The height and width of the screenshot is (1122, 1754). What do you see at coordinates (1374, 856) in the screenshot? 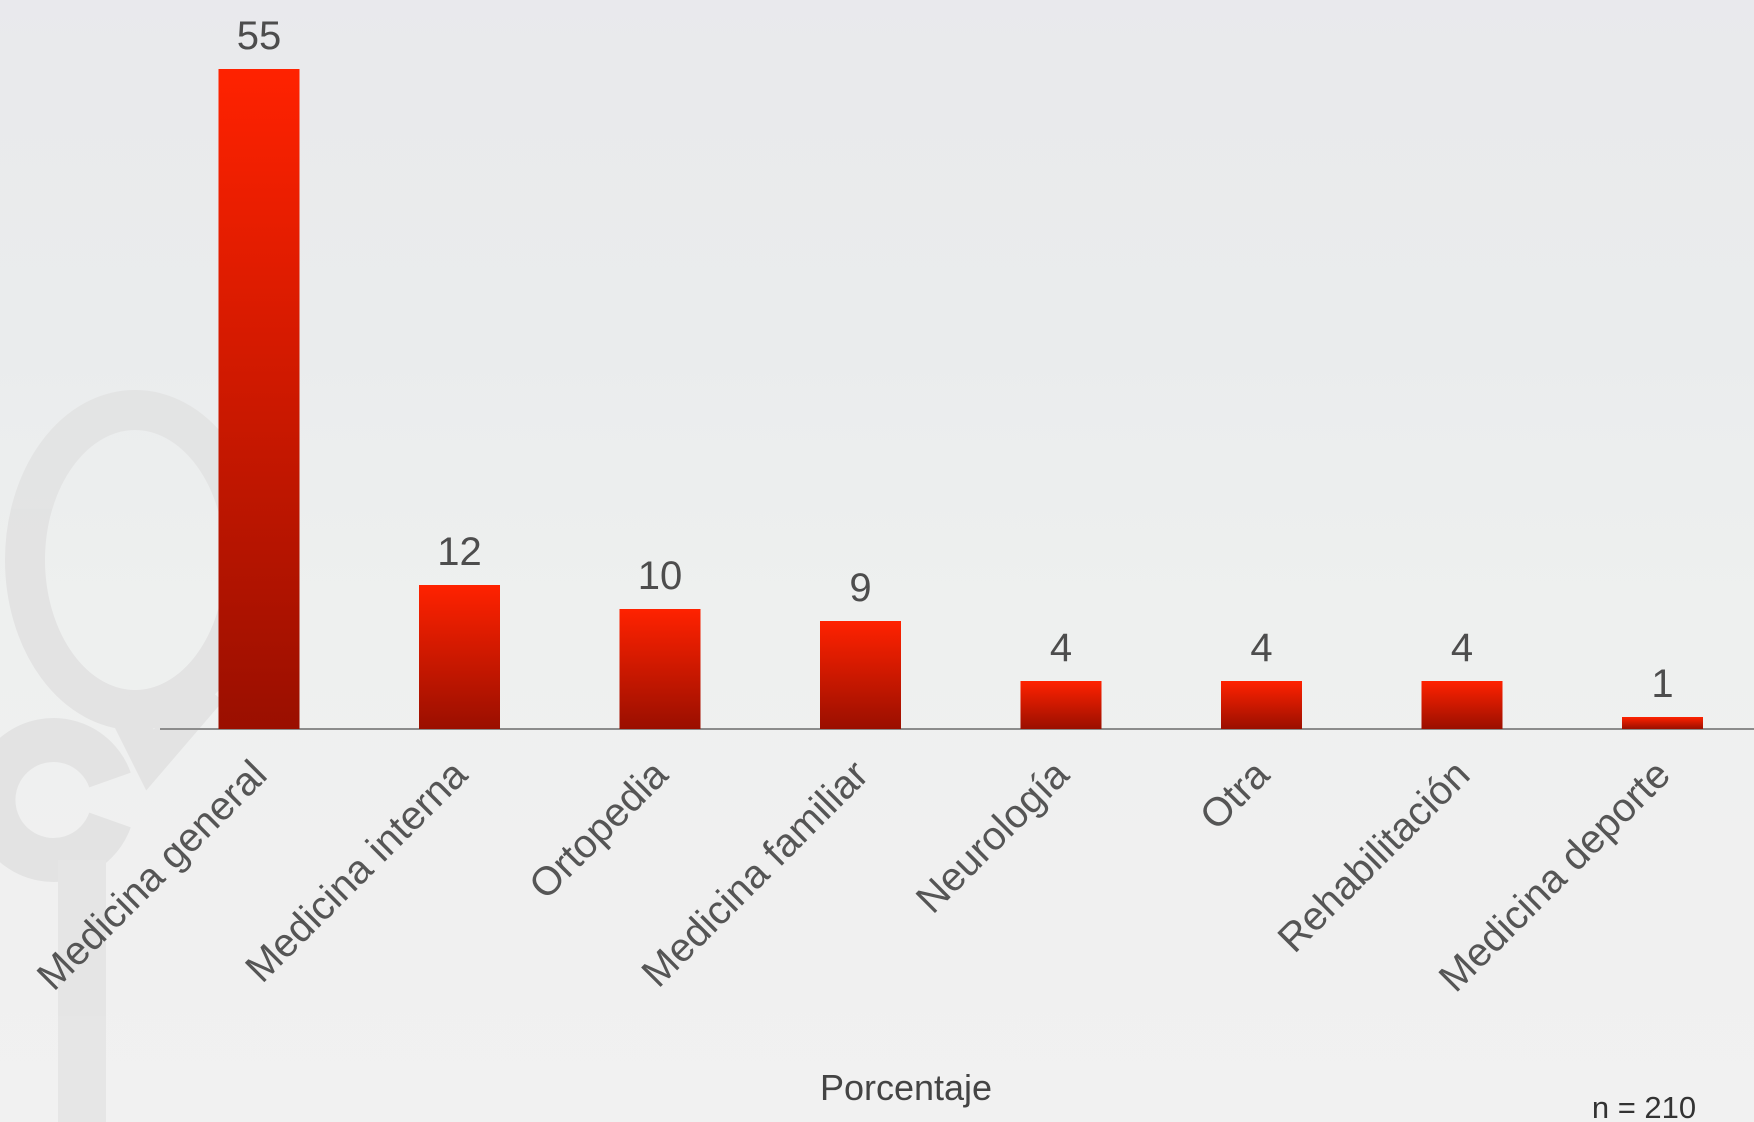
I see `x-tick-label: Rehabilitación` at bounding box center [1374, 856].